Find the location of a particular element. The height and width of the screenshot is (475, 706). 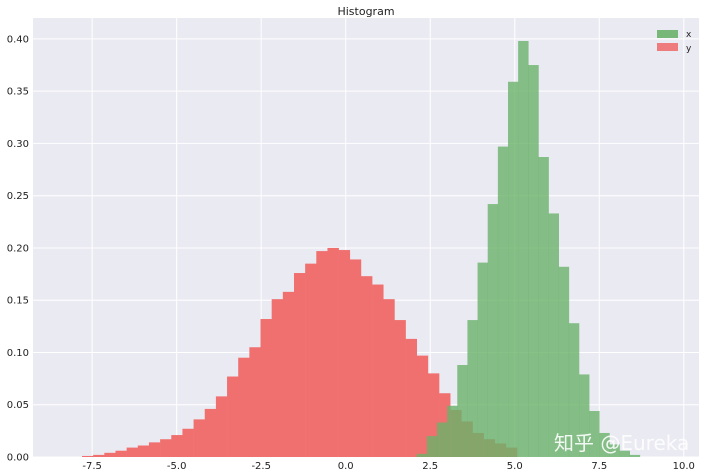

watermark: 知乎 @Eureka is located at coordinates (621, 443).